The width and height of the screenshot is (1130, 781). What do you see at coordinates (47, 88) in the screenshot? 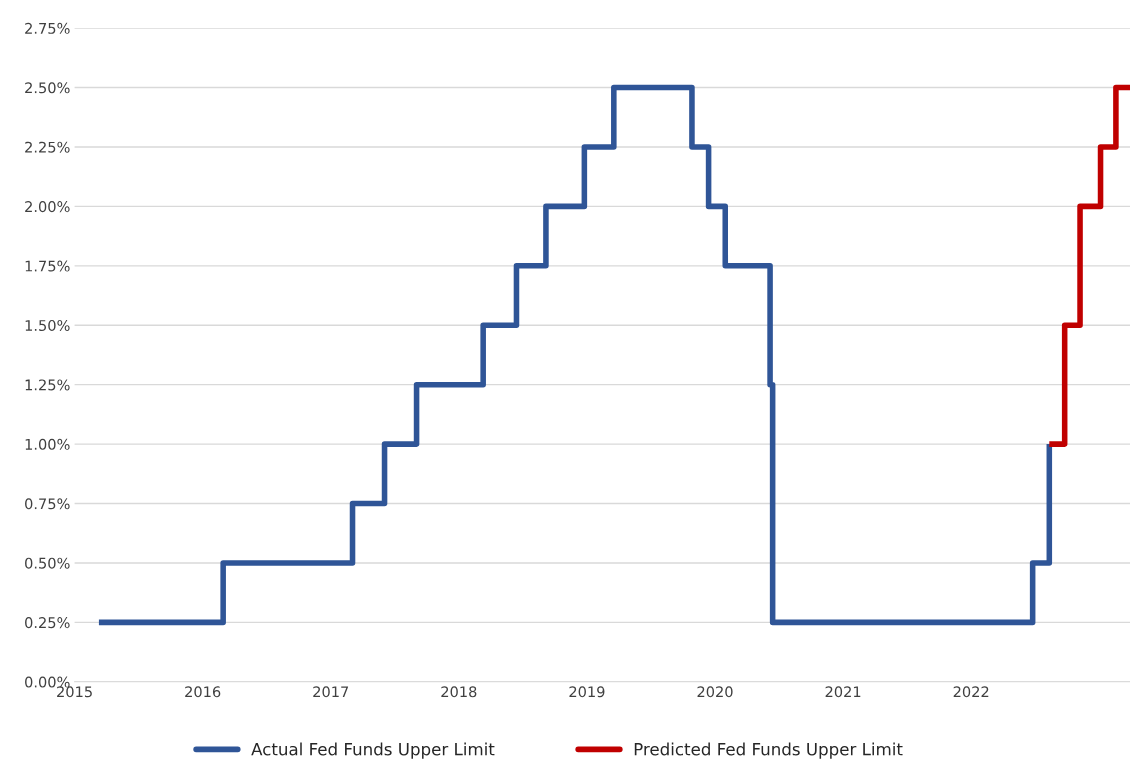
I see `y-tick-label: 2.50%` at bounding box center [47, 88].